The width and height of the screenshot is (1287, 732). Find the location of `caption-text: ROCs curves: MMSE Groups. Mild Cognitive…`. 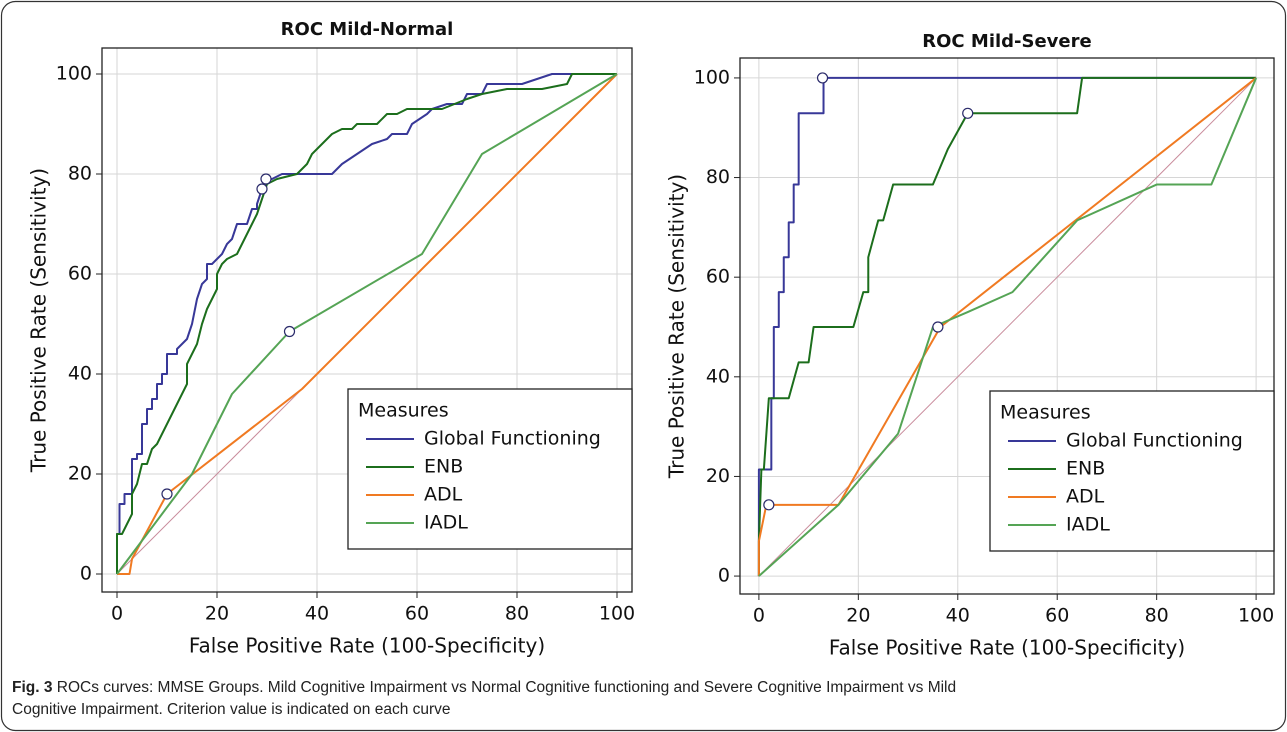

caption-text: ROCs curves: MMSE Groups. Mild Cognitive… is located at coordinates (506, 687).